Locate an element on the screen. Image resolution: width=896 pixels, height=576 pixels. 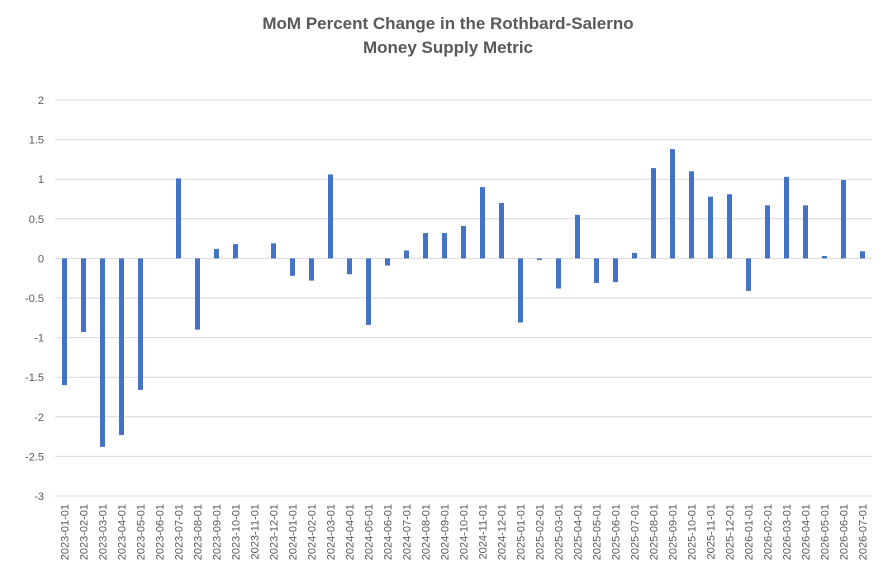
x-tick-label: 2024-08-01 is located at coordinates (427, 532).